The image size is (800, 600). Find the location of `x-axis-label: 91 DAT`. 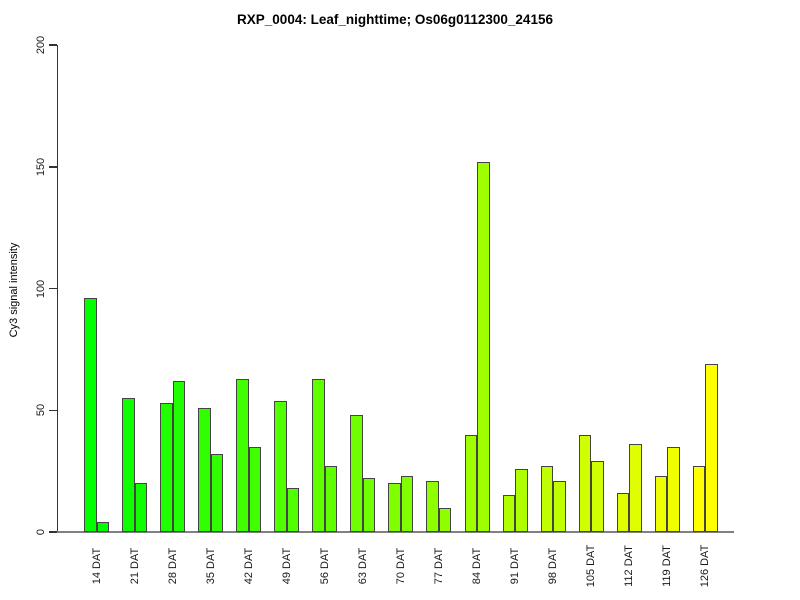

x-axis-label: 91 DAT is located at coordinates (515, 566).